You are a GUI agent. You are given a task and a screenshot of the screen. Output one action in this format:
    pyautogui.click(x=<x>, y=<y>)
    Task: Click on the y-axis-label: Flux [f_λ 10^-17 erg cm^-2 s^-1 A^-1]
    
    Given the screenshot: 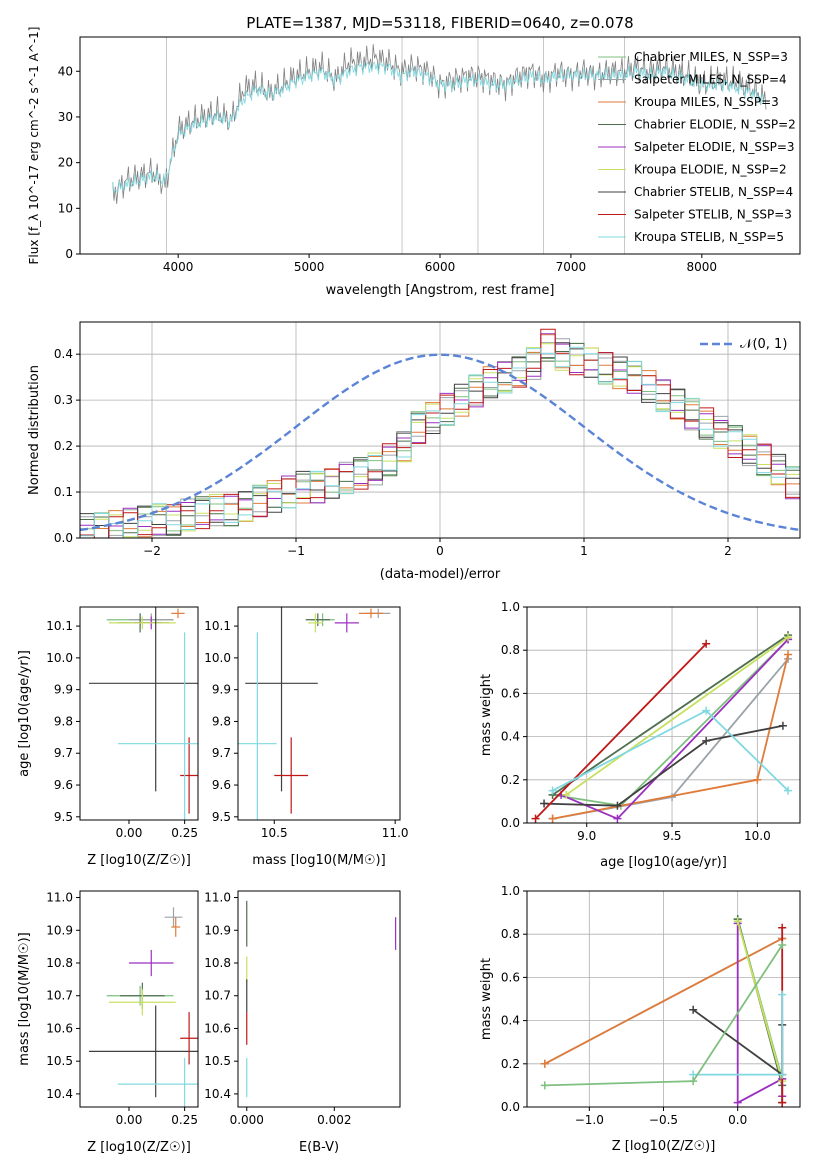 What is the action you would take?
    pyautogui.click(x=34, y=146)
    